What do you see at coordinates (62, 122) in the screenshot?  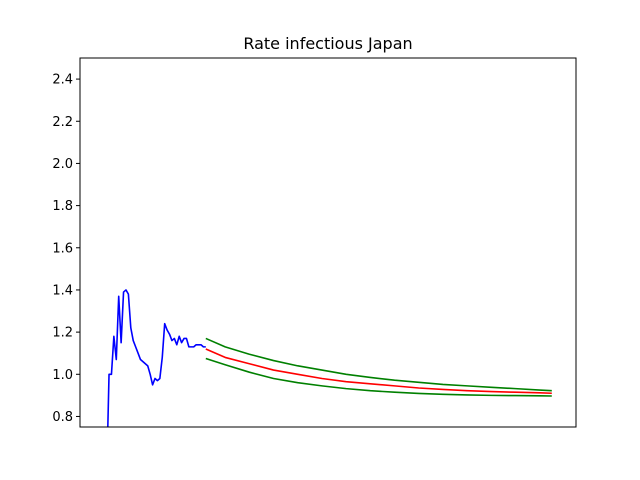 I see `y-tick-label: 2.2` at bounding box center [62, 122].